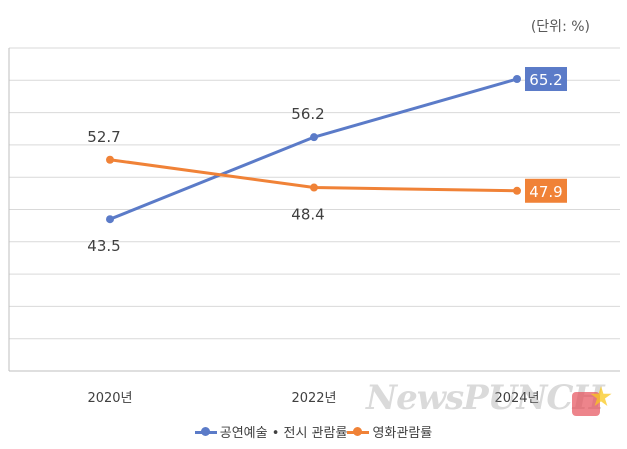 The height and width of the screenshot is (449, 627). Describe the element at coordinates (307, 114) in the screenshot. I see `data-label: 56.2` at that location.